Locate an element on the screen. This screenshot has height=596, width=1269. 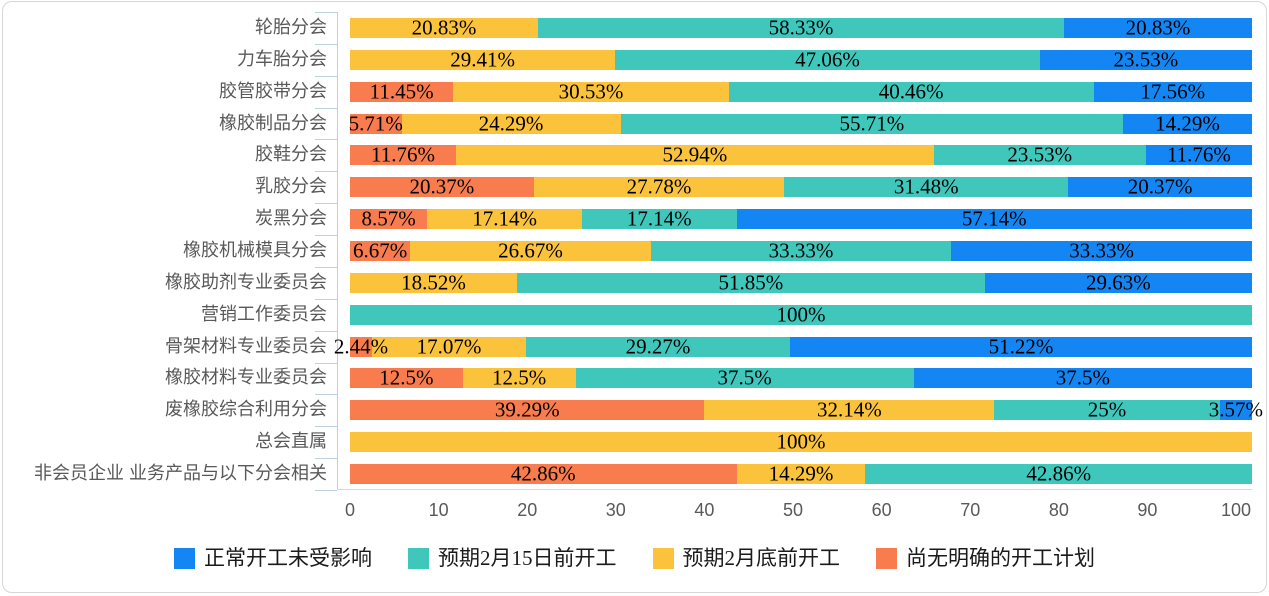
segment-value-label: 52.94% is located at coordinates (695, 154).